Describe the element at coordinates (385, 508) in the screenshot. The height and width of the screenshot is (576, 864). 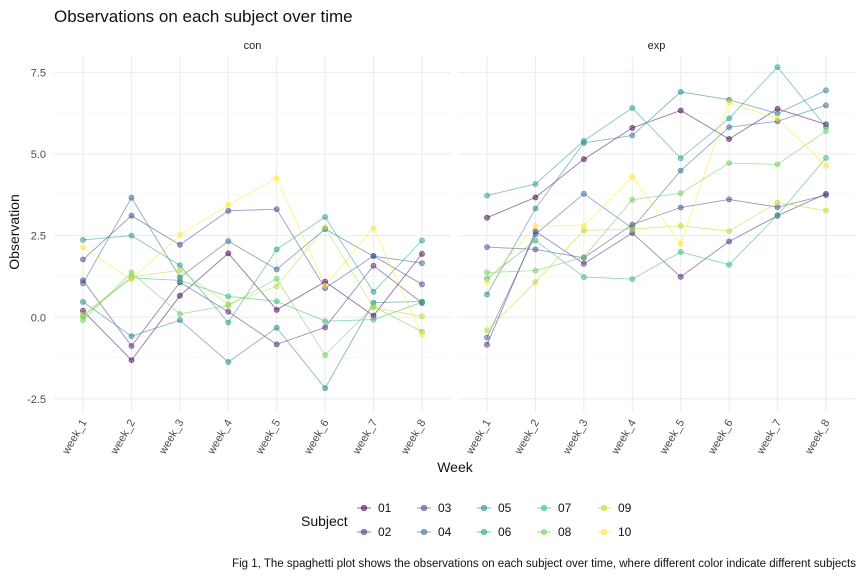
I see `legend-label: 01` at that location.